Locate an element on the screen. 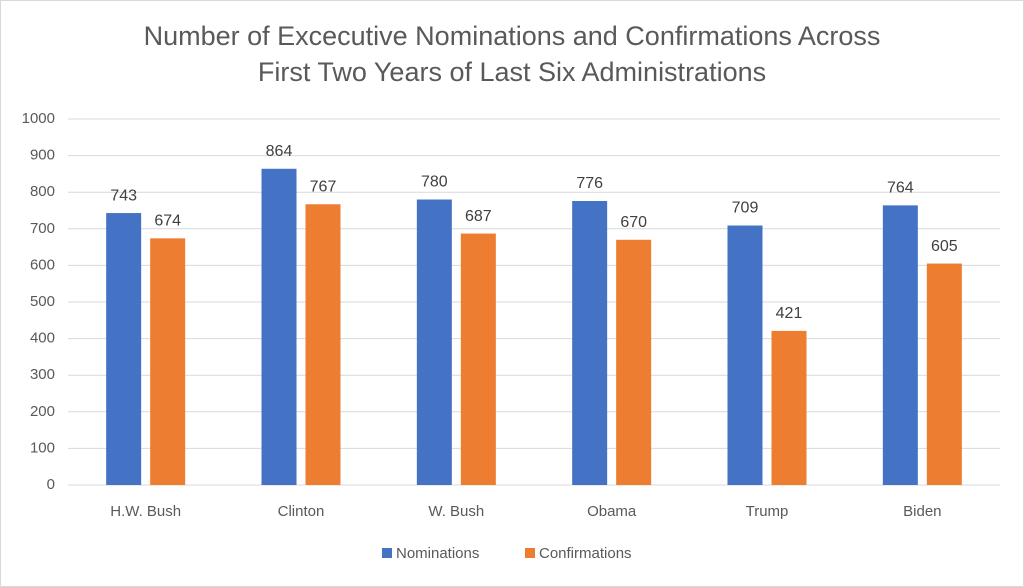 The width and height of the screenshot is (1024, 587). legend-label: Confirmations is located at coordinates (585, 553).